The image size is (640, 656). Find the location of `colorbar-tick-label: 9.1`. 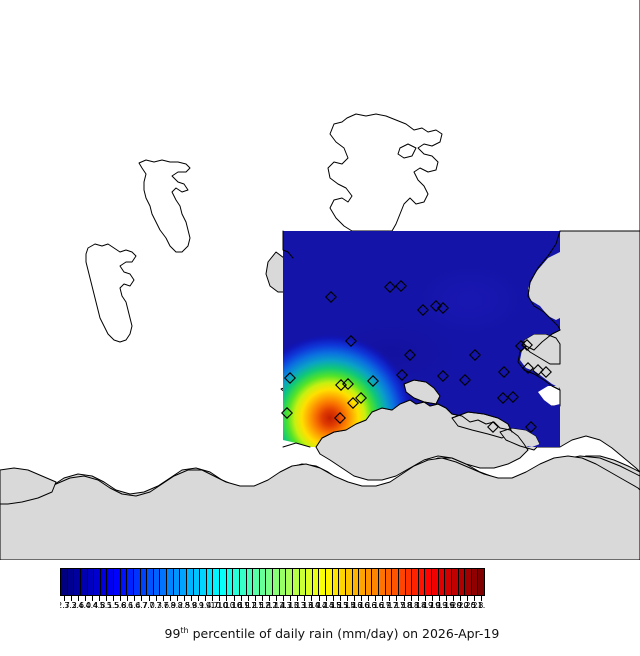

colorbar-tick-label: 9.1 is located at coordinates (198, 605).